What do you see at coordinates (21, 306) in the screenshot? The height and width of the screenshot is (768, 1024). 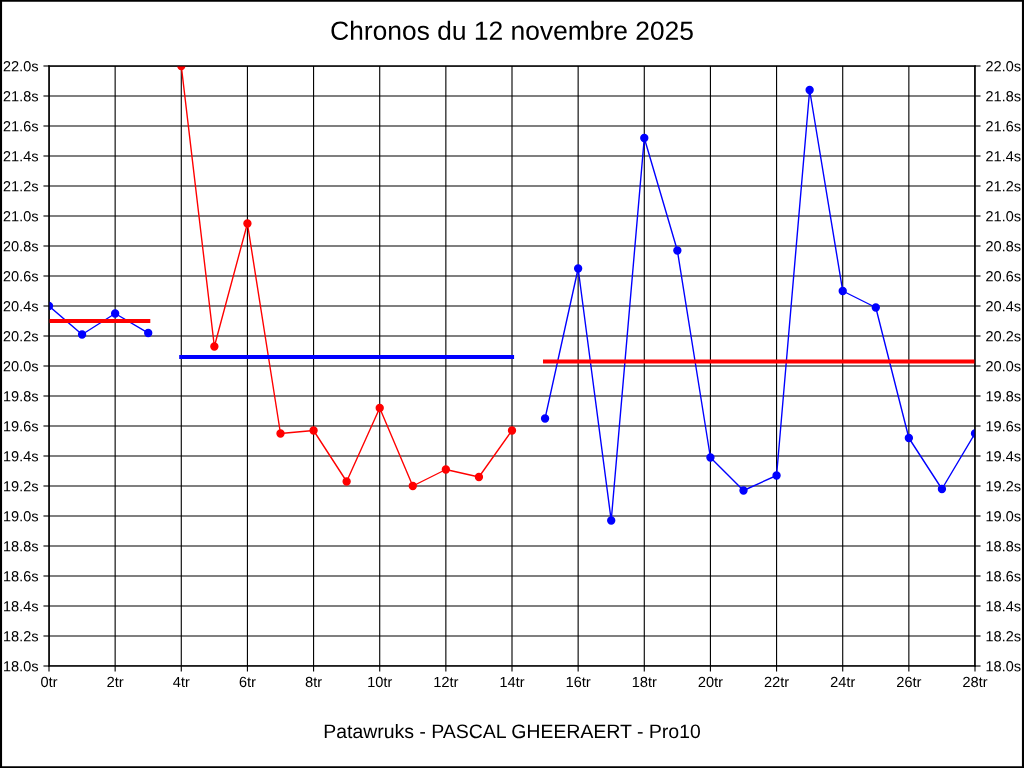 I see `y-tick-label: 20.4s` at bounding box center [21, 306].